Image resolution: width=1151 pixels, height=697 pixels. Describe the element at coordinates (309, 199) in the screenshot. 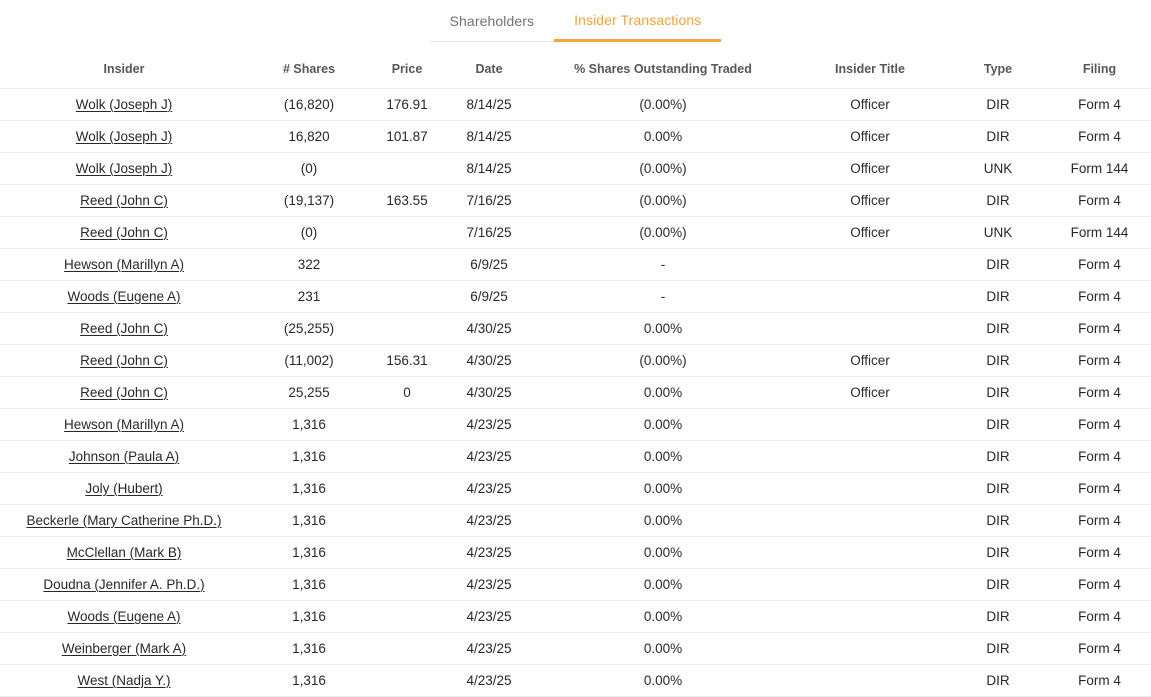

I see `cell-shares: (19,137)` at that location.